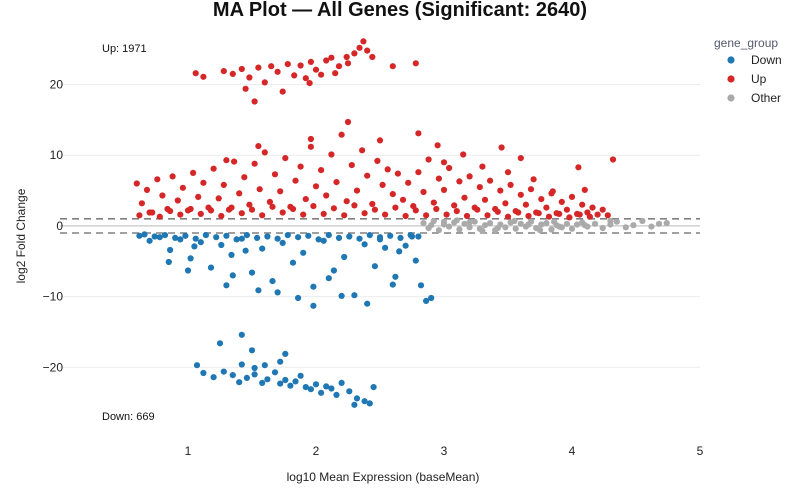 This screenshot has height=500, width=800. Describe the element at coordinates (731, 98) in the screenshot. I see `legend-swatch-other` at that location.